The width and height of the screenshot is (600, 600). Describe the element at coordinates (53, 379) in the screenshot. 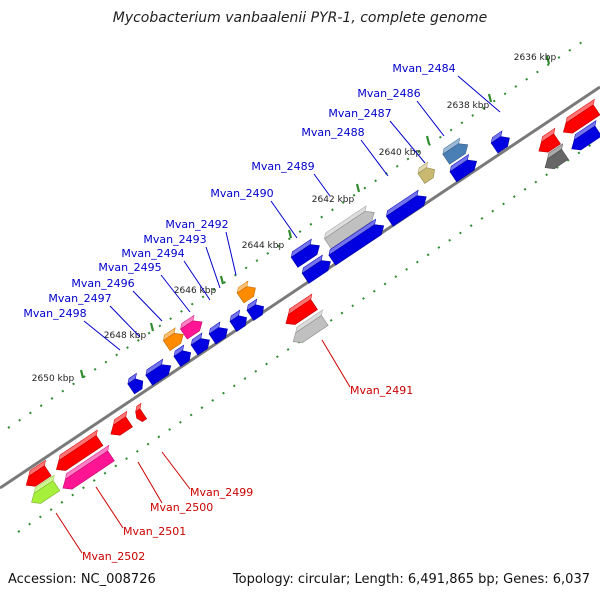

I see `tick-label: 2650 kbp` at that location.